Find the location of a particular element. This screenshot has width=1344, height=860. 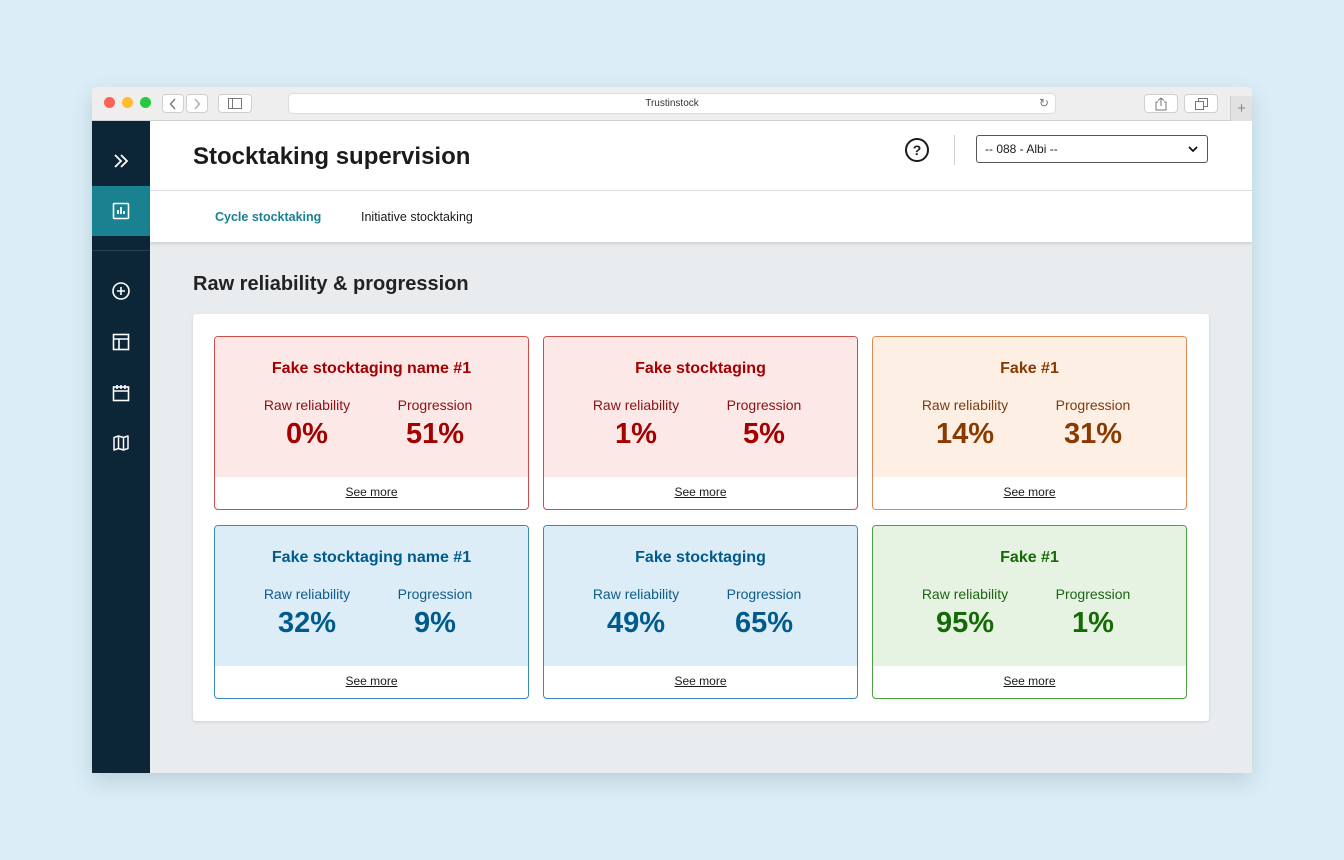

help-icon: ? is located at coordinates (917, 150).